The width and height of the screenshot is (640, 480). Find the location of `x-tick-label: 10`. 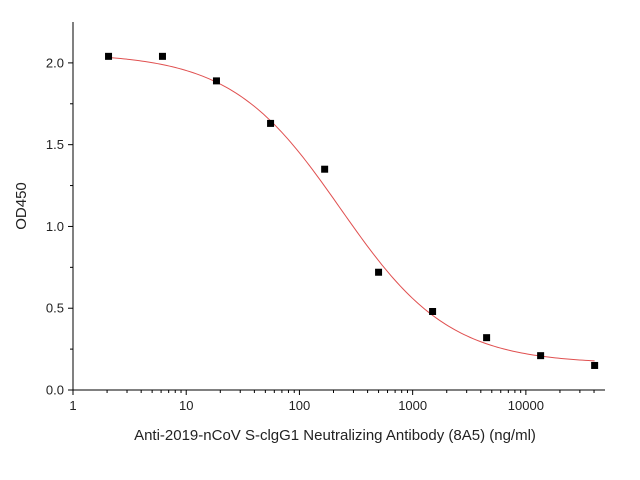

x-tick-label: 10 is located at coordinates (186, 405).